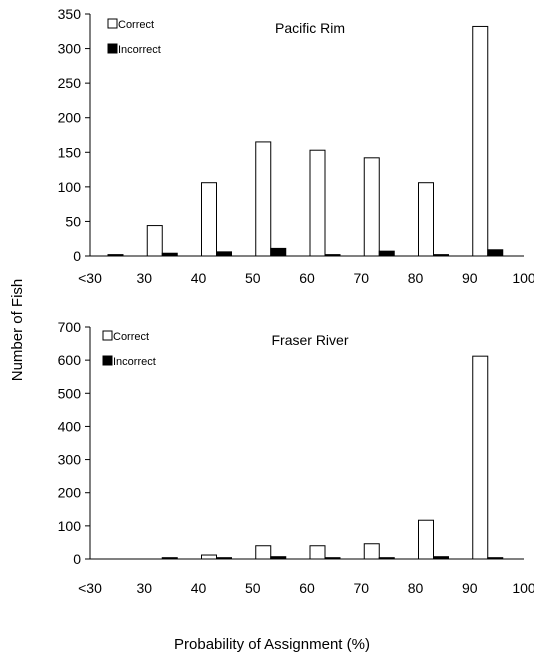 The width and height of the screenshot is (534, 658). Describe the element at coordinates (70, 83) in the screenshot. I see `y-tick-label: 250` at that location.